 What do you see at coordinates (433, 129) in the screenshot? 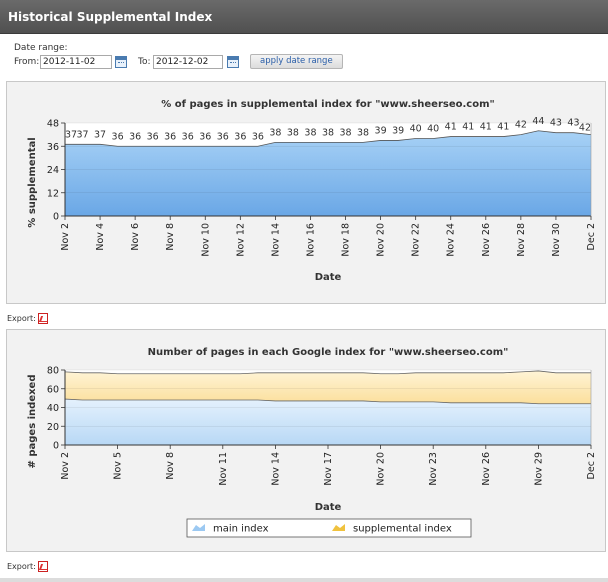
I see `data-label: 40` at bounding box center [433, 129].